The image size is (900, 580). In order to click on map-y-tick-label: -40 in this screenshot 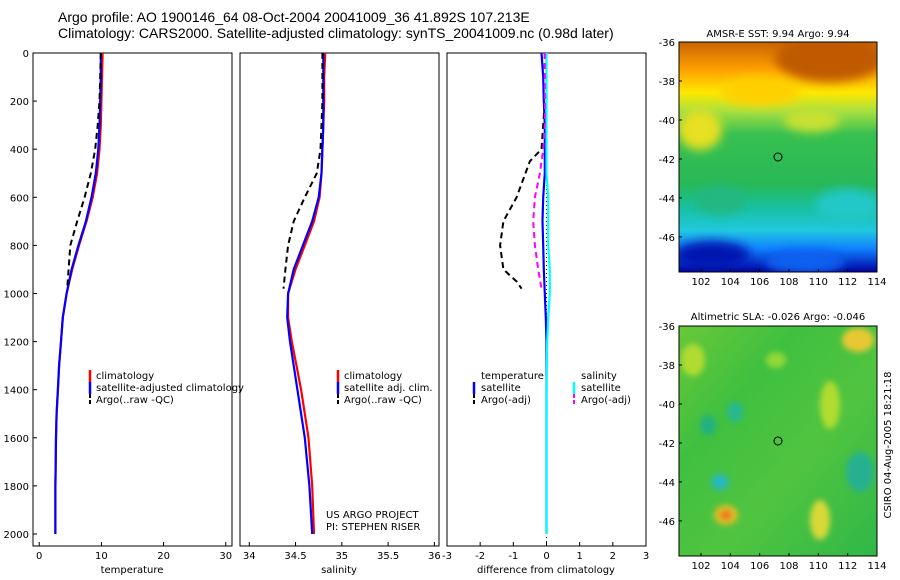, I will do `click(667, 405)`.